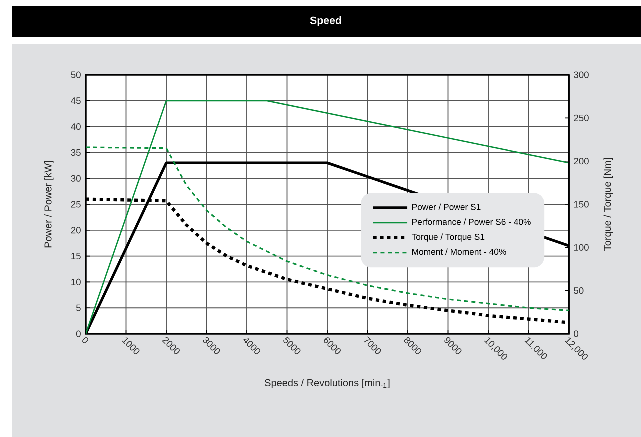  What do you see at coordinates (327, 383) in the screenshot?
I see `x-axis-title: Speeds / Revolutions [min$_{-1}$]` at bounding box center [327, 383].